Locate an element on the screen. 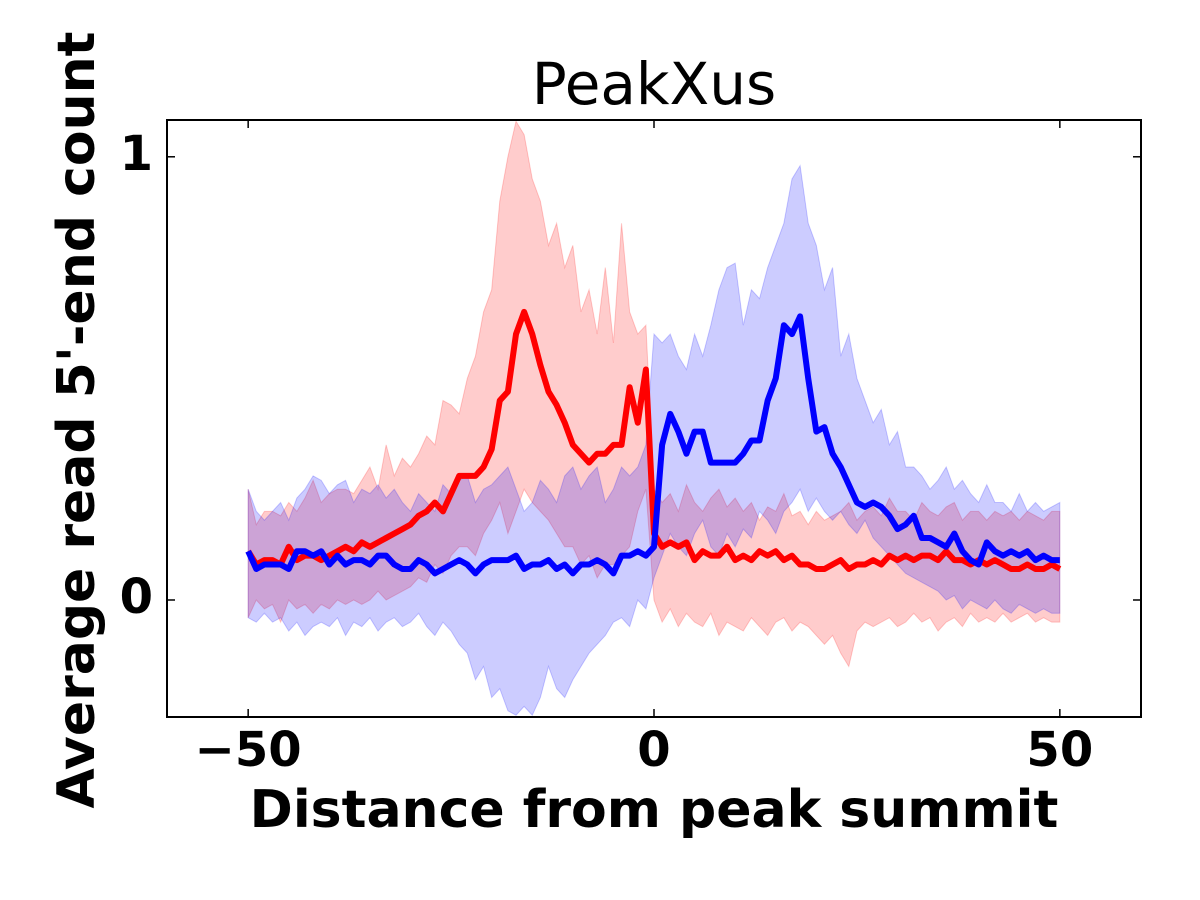 The height and width of the screenshot is (900, 1200). chart-title: PeakXus is located at coordinates (654, 84).